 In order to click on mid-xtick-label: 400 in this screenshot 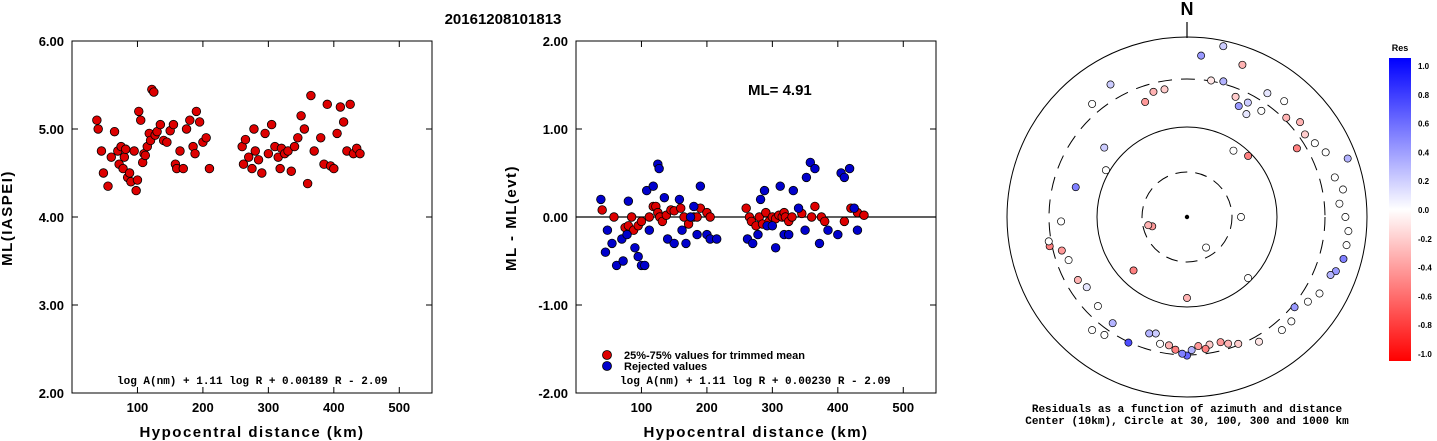, I will do `click(838, 407)`.